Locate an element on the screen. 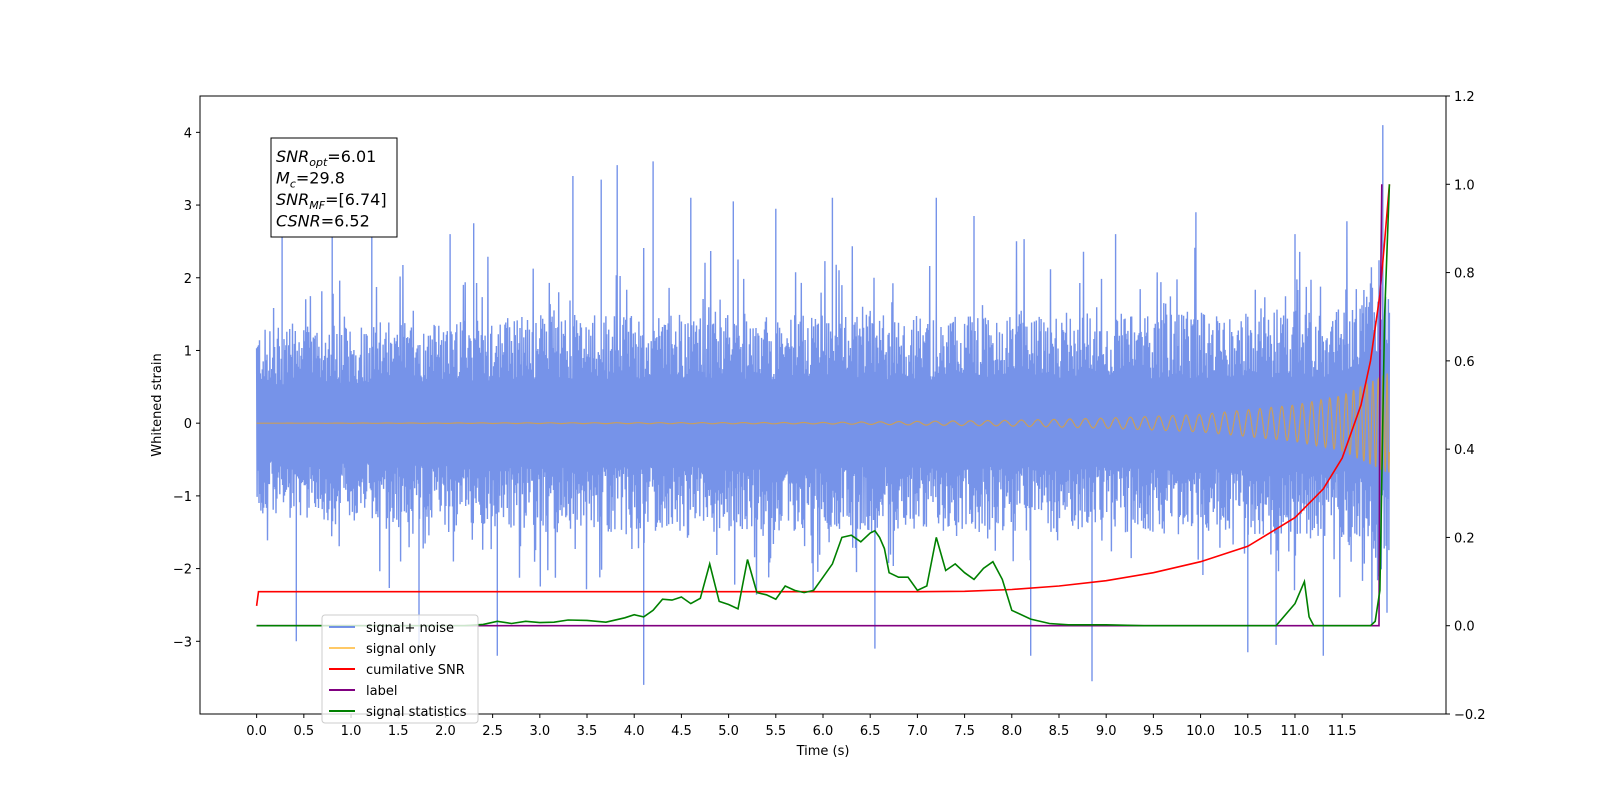 The height and width of the screenshot is (800, 1600). legend-item: cumilative SNR is located at coordinates (397, 670).